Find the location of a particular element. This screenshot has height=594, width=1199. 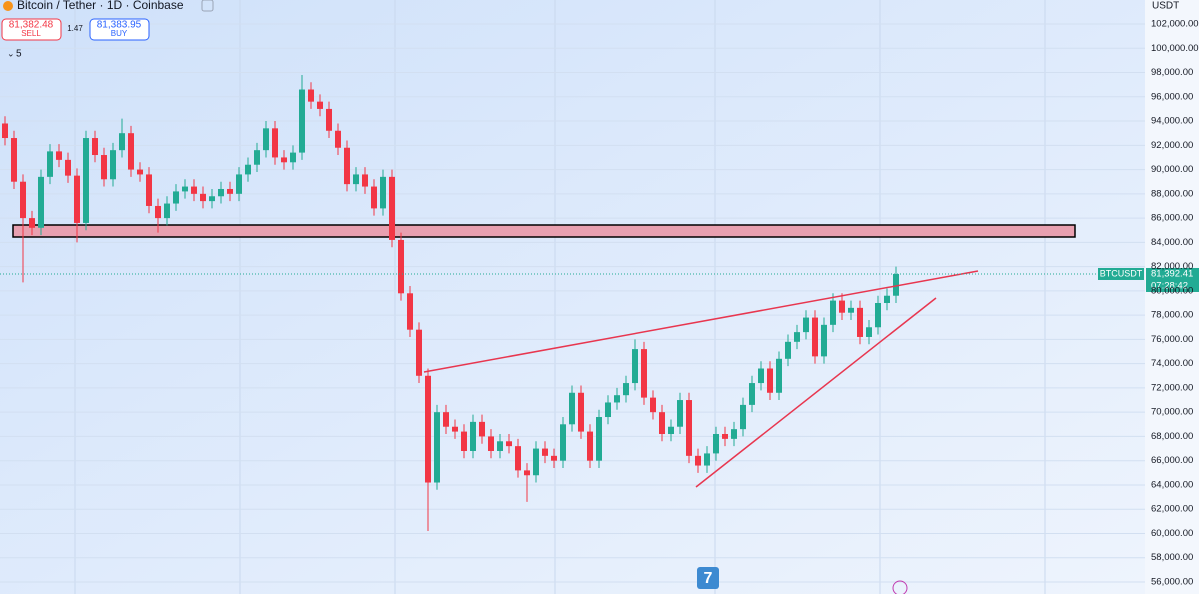

sell-label: SELL is located at coordinates (31, 33).